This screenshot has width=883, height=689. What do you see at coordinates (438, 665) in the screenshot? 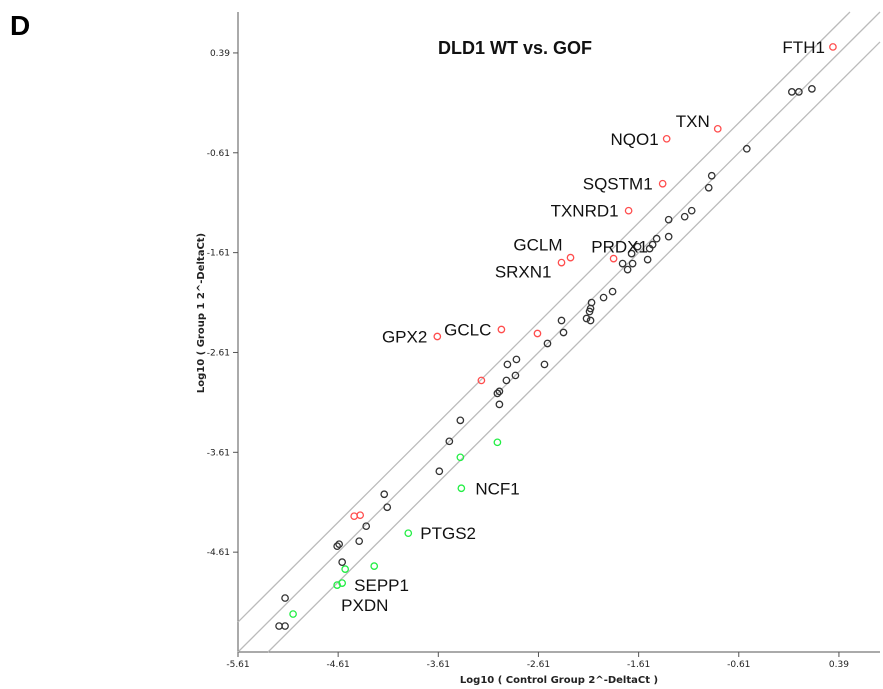
I see `x-tick-label: -3.61` at bounding box center [438, 665].